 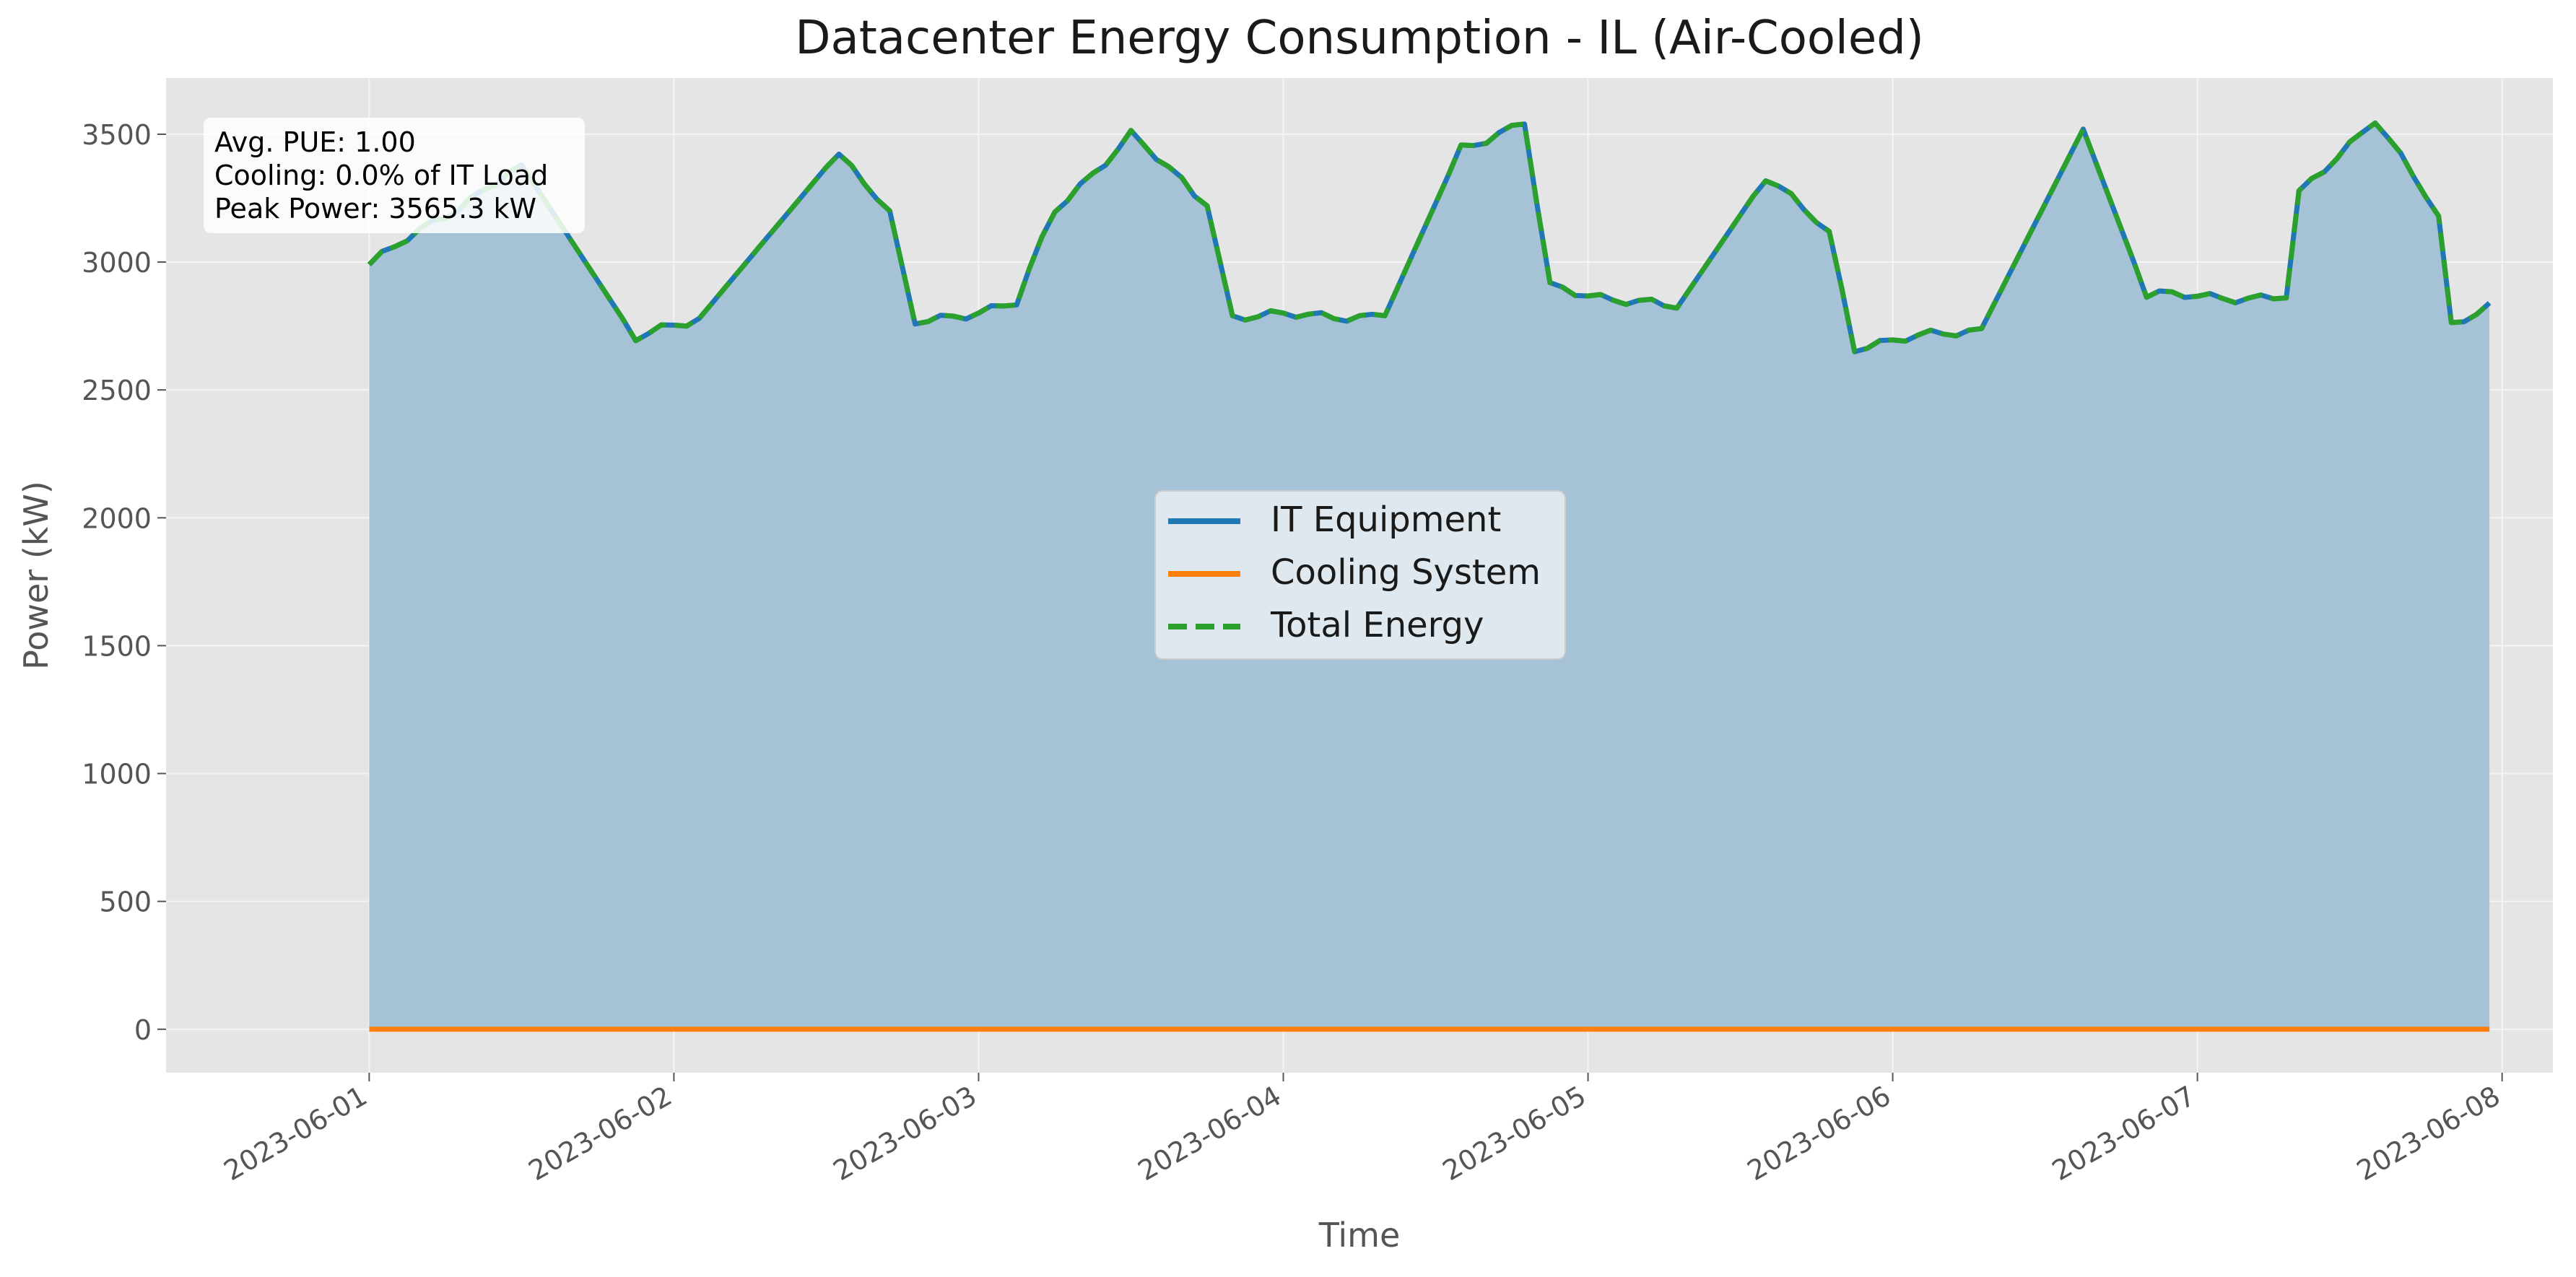 What do you see at coordinates (1819, 1133) in the screenshot?
I see `x-tick-label: 2023-06-06` at bounding box center [1819, 1133].